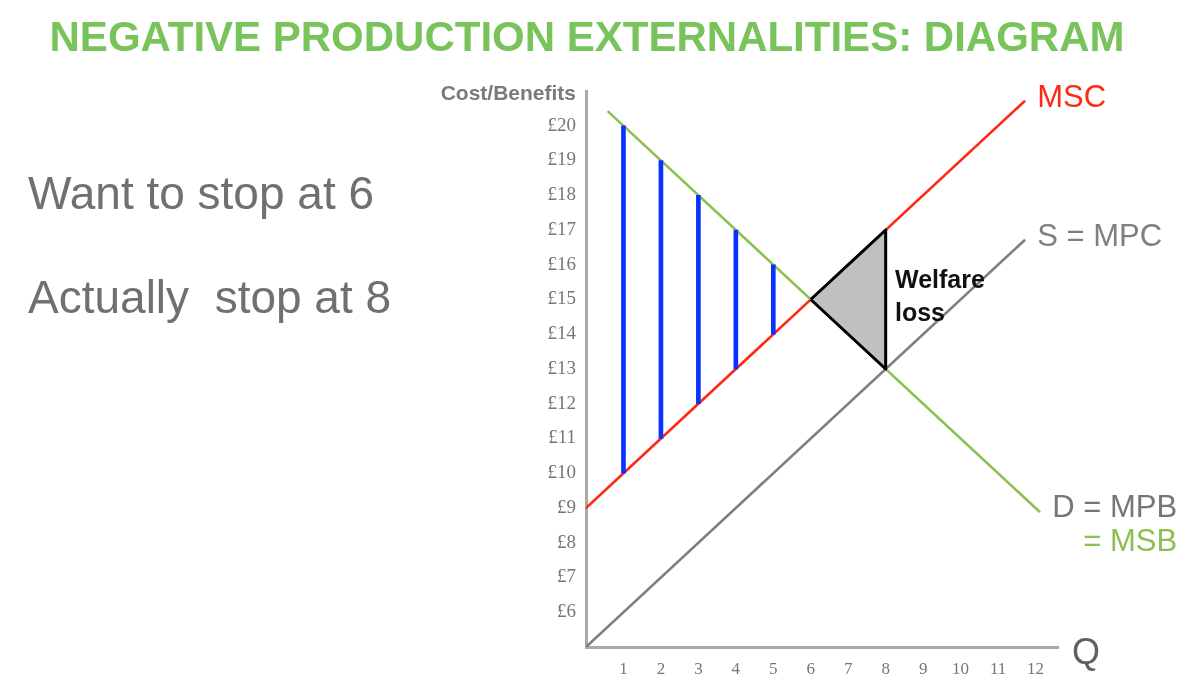 The height and width of the screenshot is (676, 1198). I want to click on x-tick-label: 9, so click(923, 667).